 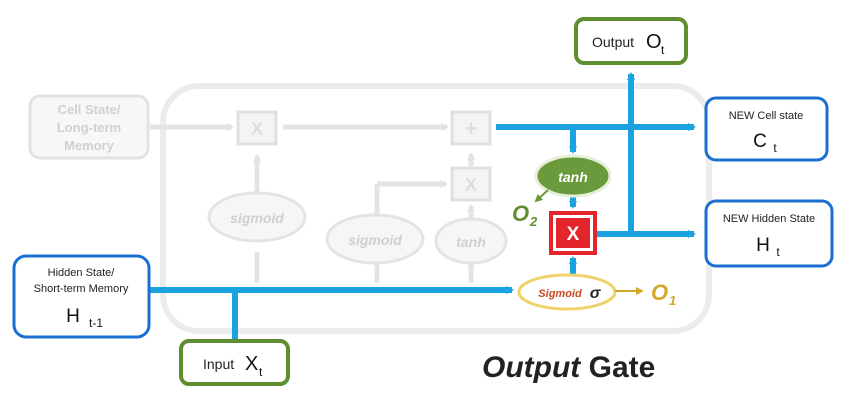 I want to click on output-multiply-node: X, so click(x=573, y=233).